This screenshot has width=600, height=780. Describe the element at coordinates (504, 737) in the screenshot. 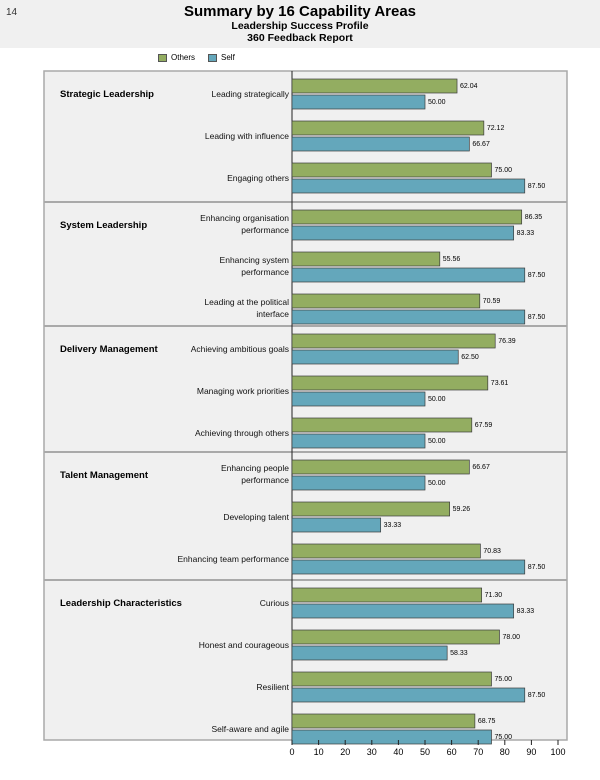

I see `data-label-self: 75.00` at that location.